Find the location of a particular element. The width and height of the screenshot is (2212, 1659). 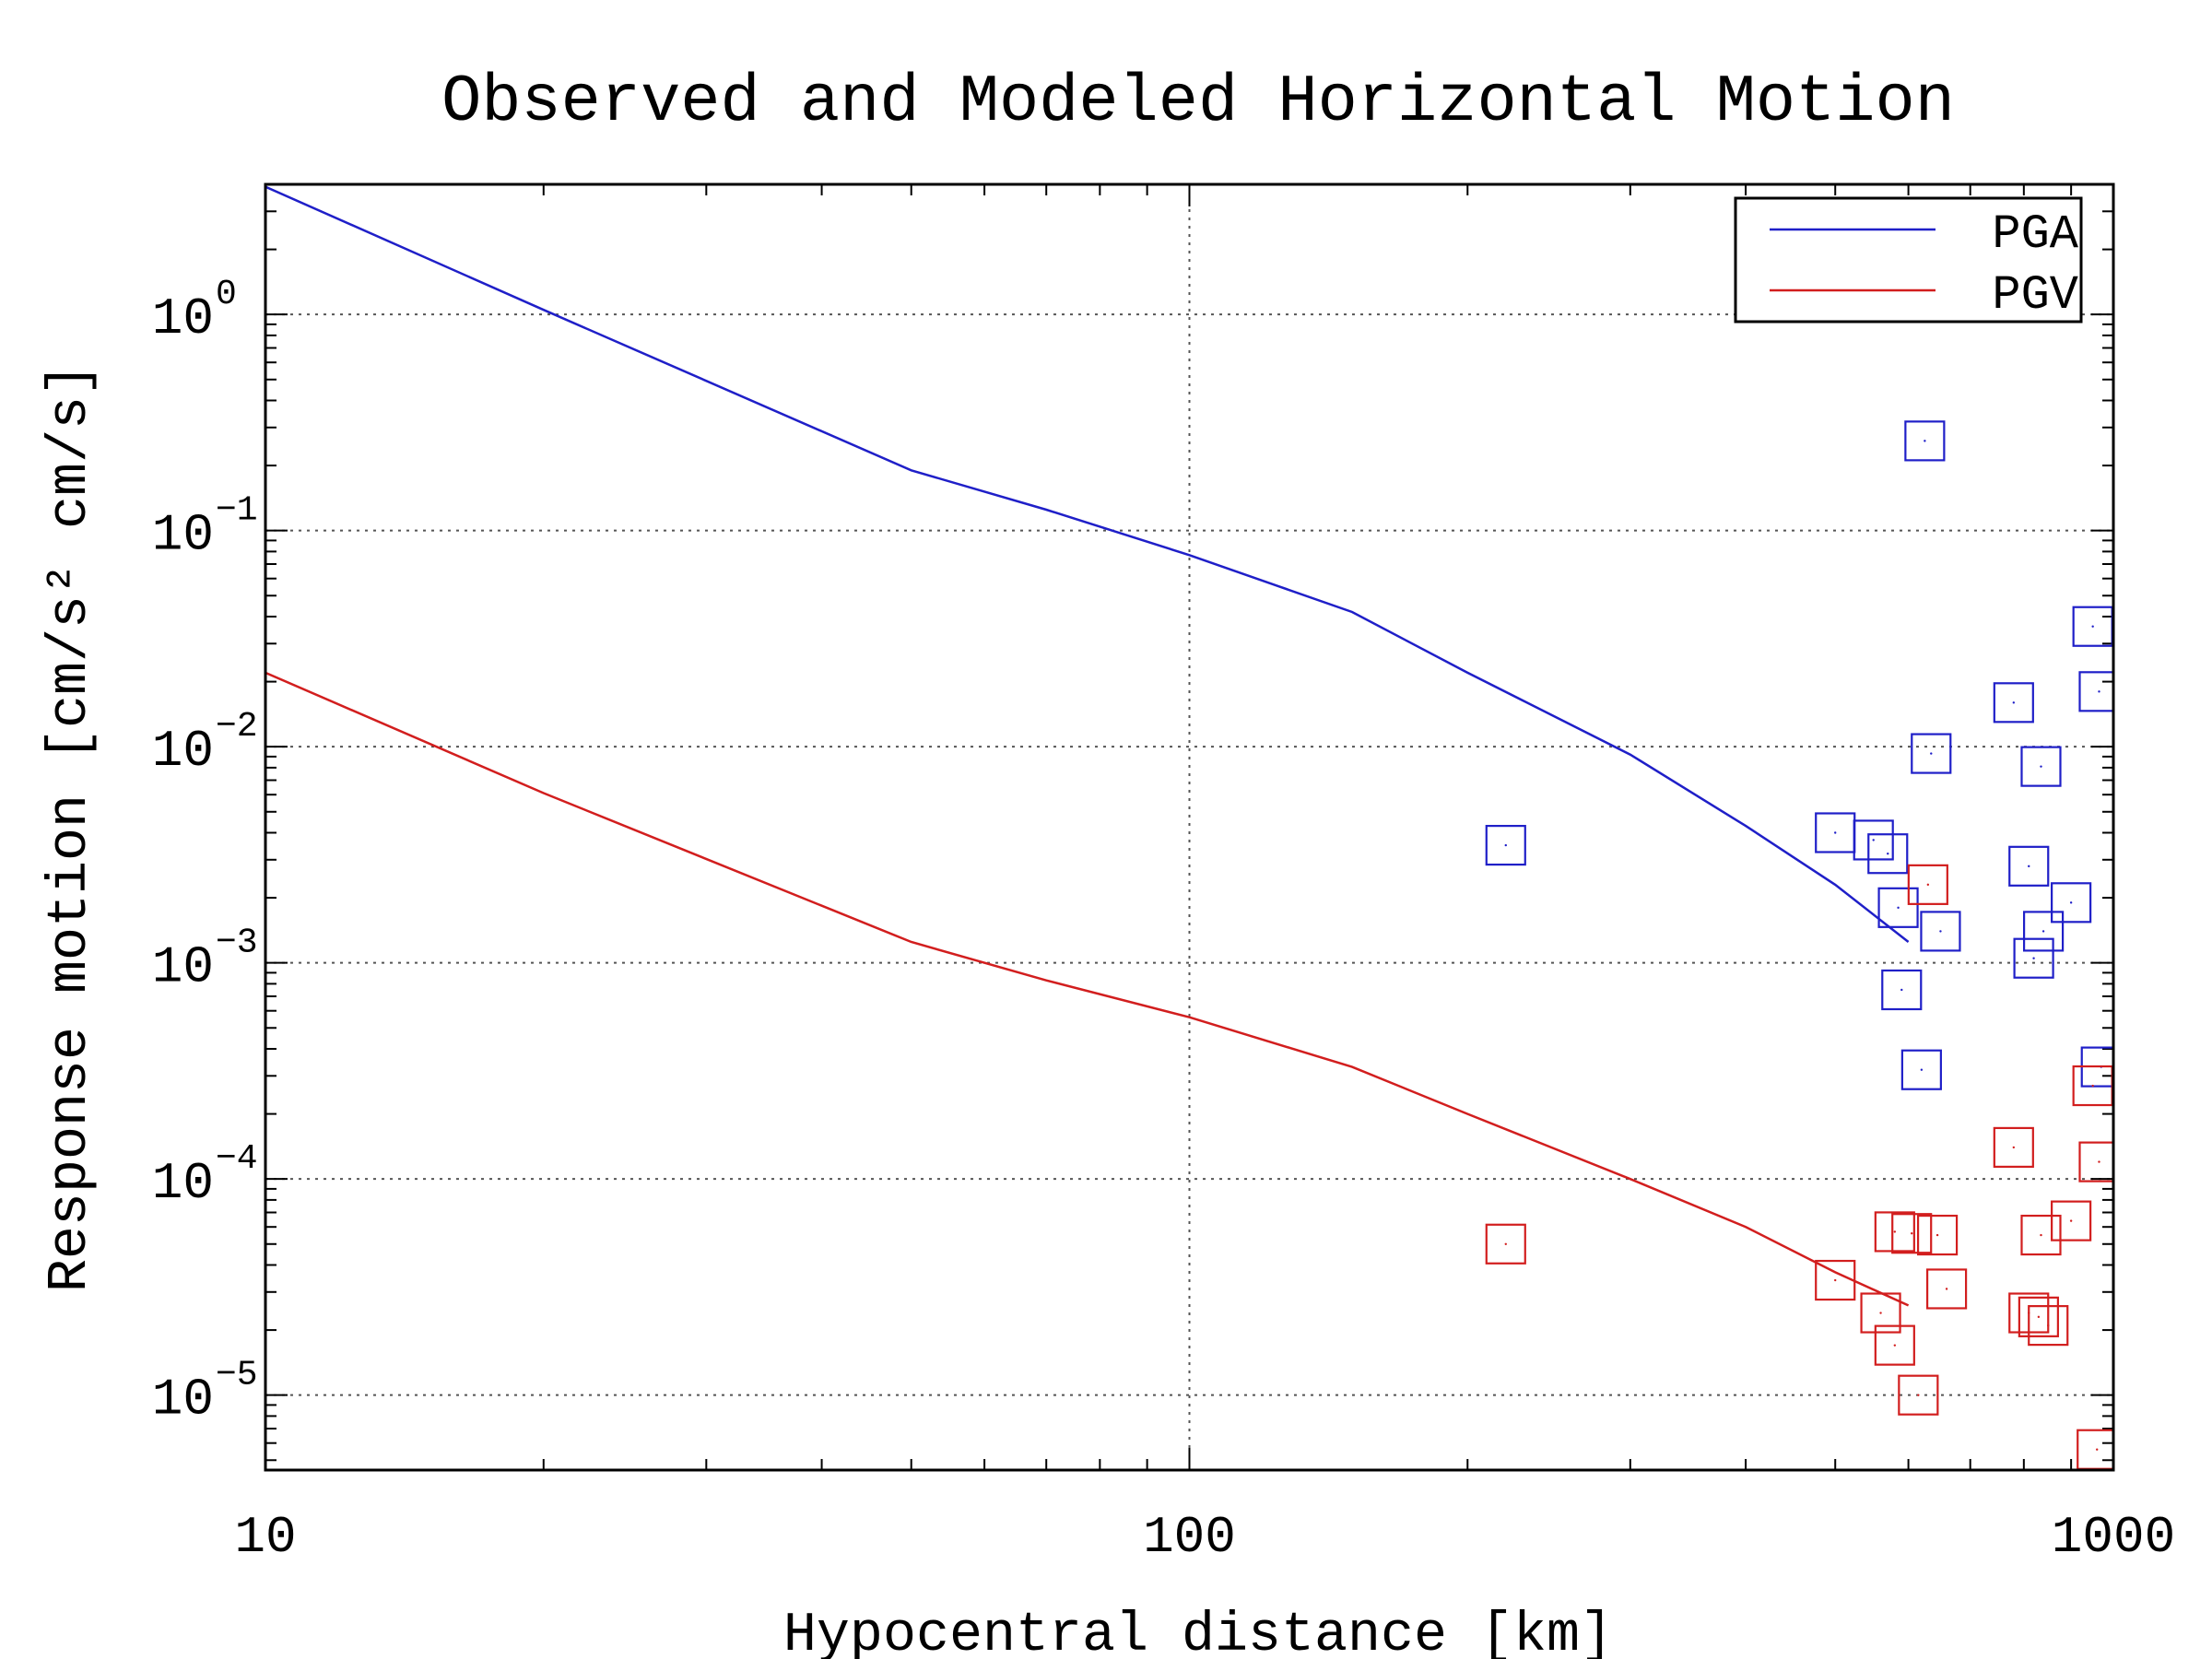

x-tick-label: 10 is located at coordinates (265, 1537).